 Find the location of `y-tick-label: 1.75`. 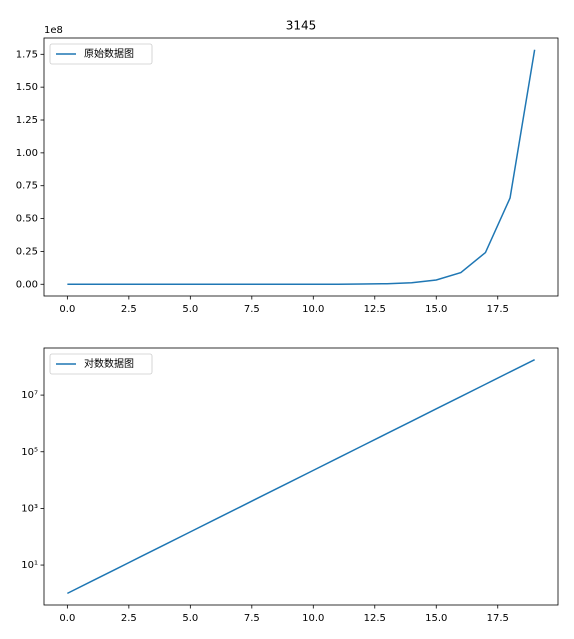

y-tick-label: 1.75 is located at coordinates (27, 54).